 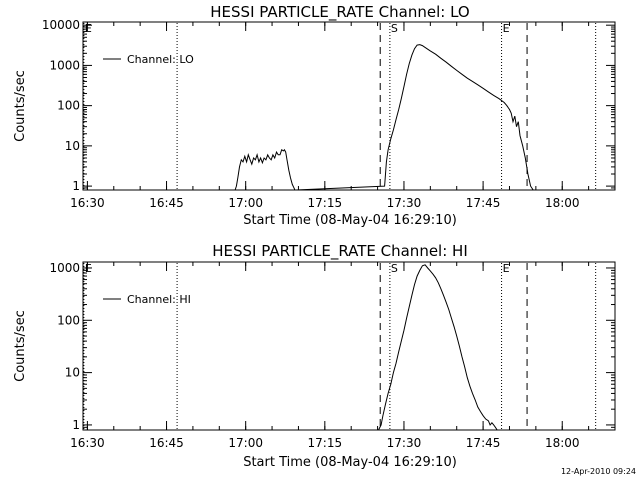 What do you see at coordinates (160, 59) in the screenshot?
I see `legend-label: Channel: LO` at bounding box center [160, 59].